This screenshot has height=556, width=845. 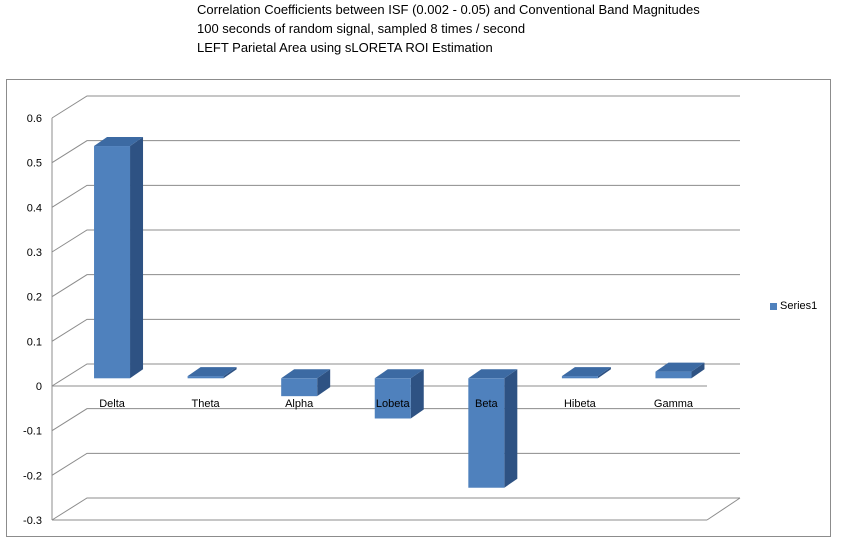 What do you see at coordinates (723, 509) in the screenshot?
I see `floor-right-edge` at bounding box center [723, 509].